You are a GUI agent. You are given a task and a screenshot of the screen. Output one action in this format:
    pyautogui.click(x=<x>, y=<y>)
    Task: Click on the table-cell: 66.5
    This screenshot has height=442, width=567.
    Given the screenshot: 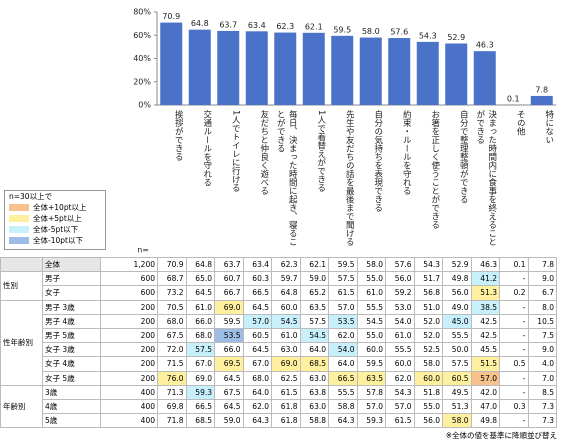 What is the action you would take?
    pyautogui.click(x=343, y=378)
    